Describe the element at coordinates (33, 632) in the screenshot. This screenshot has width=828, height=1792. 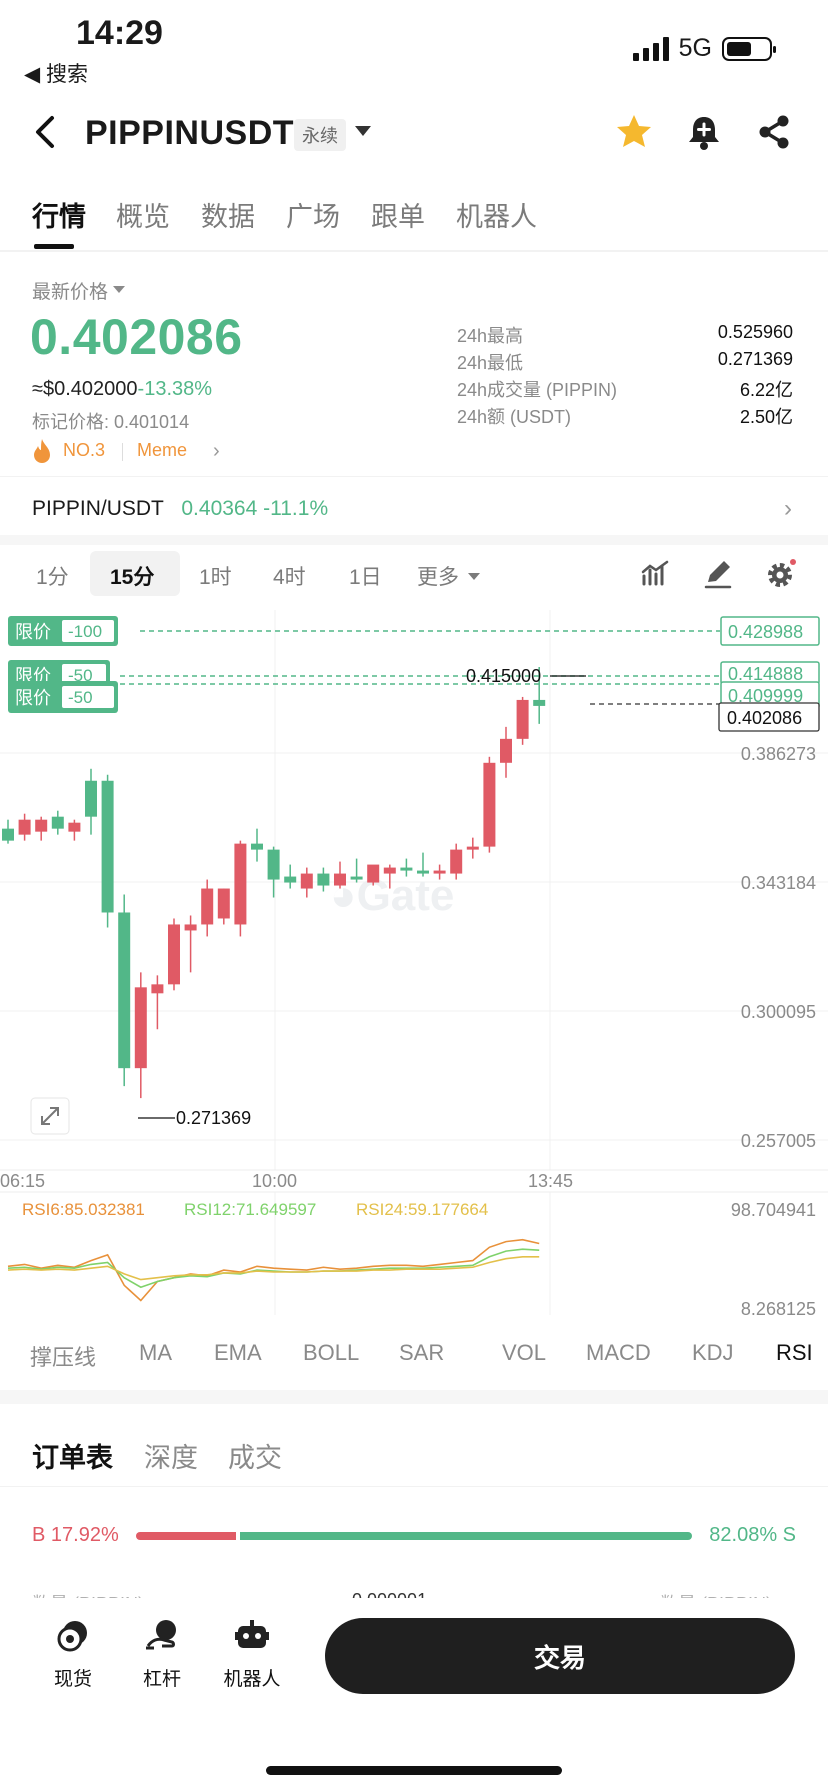
I see `limit-tag-label: 限价` at that location.